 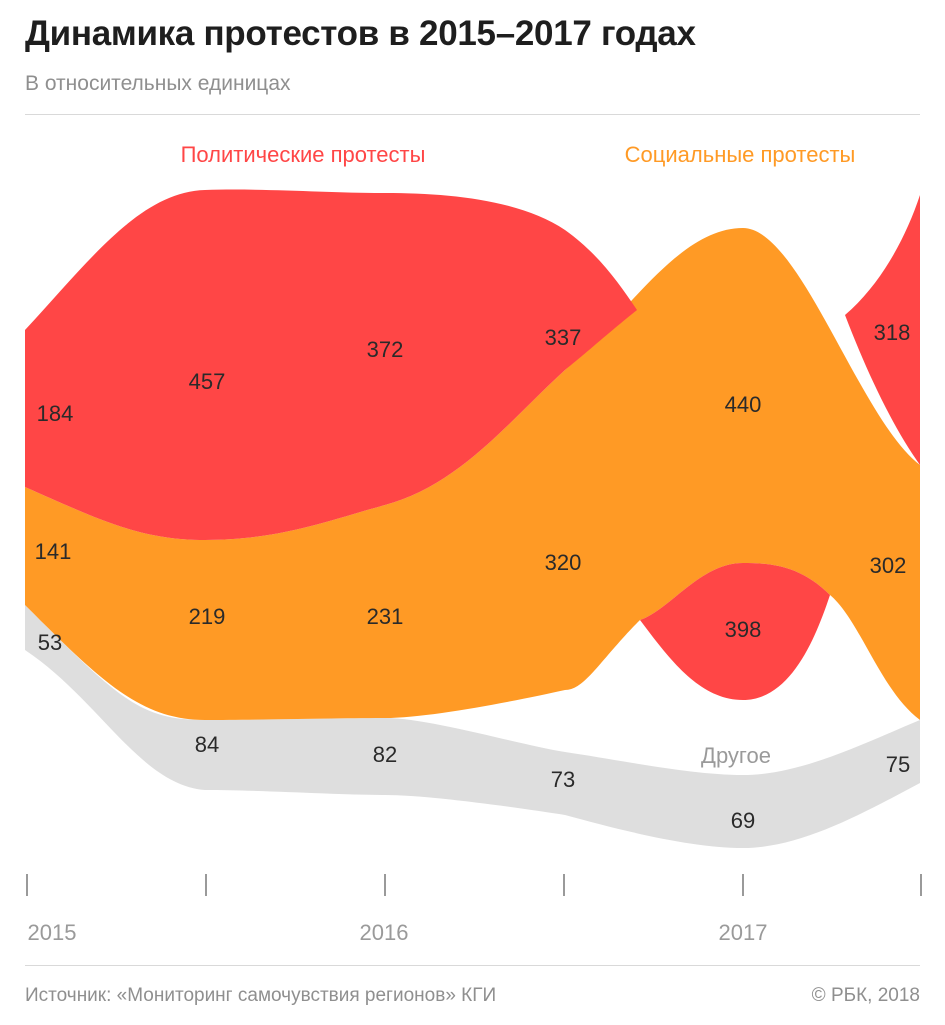 I want to click on value-label-other-5: 75, so click(x=898, y=764).